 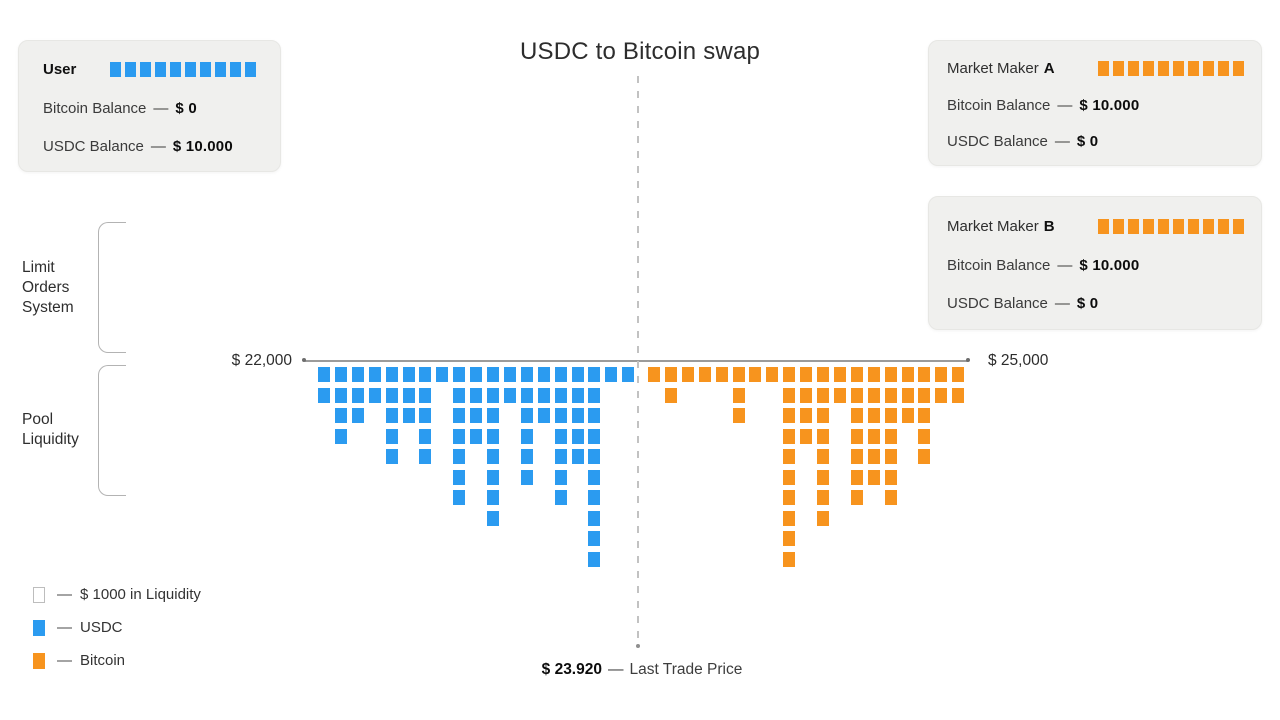 I want to click on label-line: Pool, so click(x=38, y=419).